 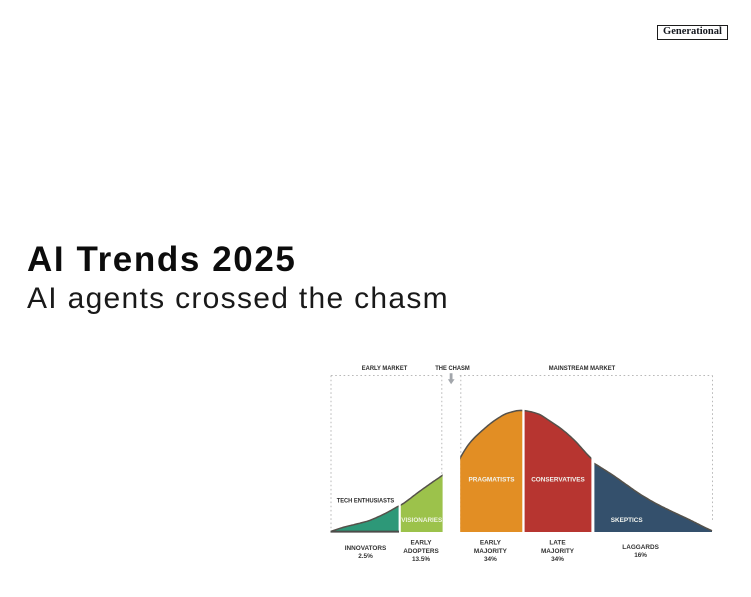 I want to click on svg-text: 13.5%, so click(x=421, y=559).